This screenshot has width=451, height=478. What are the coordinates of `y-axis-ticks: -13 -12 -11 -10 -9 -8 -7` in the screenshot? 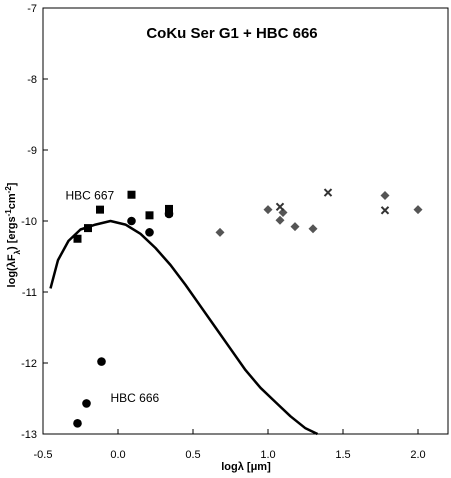 It's located at (34, 222).